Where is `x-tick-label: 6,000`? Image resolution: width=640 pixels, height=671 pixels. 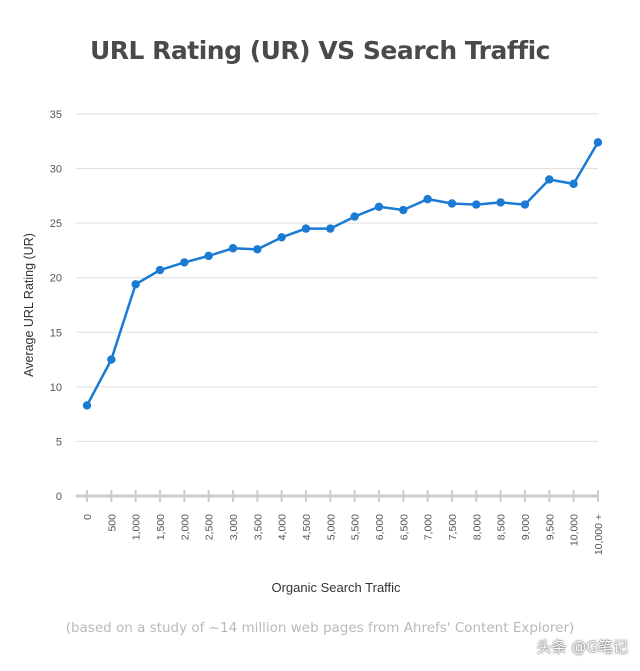
x-tick-label: 6,000 is located at coordinates (380, 527).